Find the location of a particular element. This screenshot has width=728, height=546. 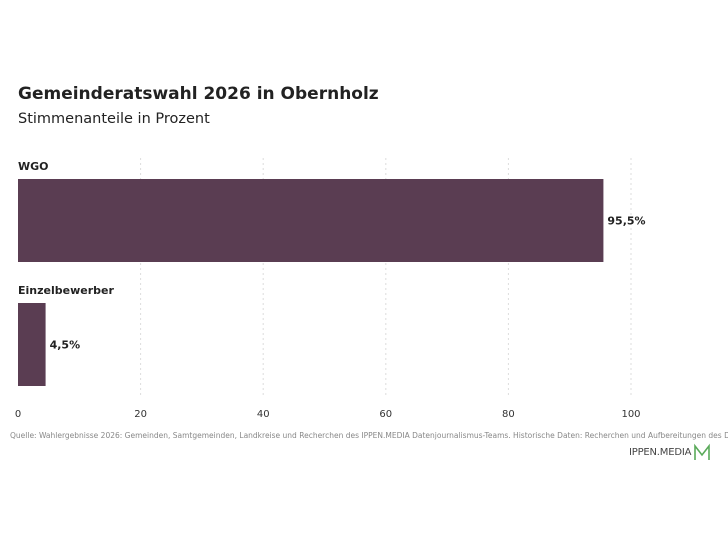

publisher-logo: IPPEN.MEDIA is located at coordinates (670, 452).